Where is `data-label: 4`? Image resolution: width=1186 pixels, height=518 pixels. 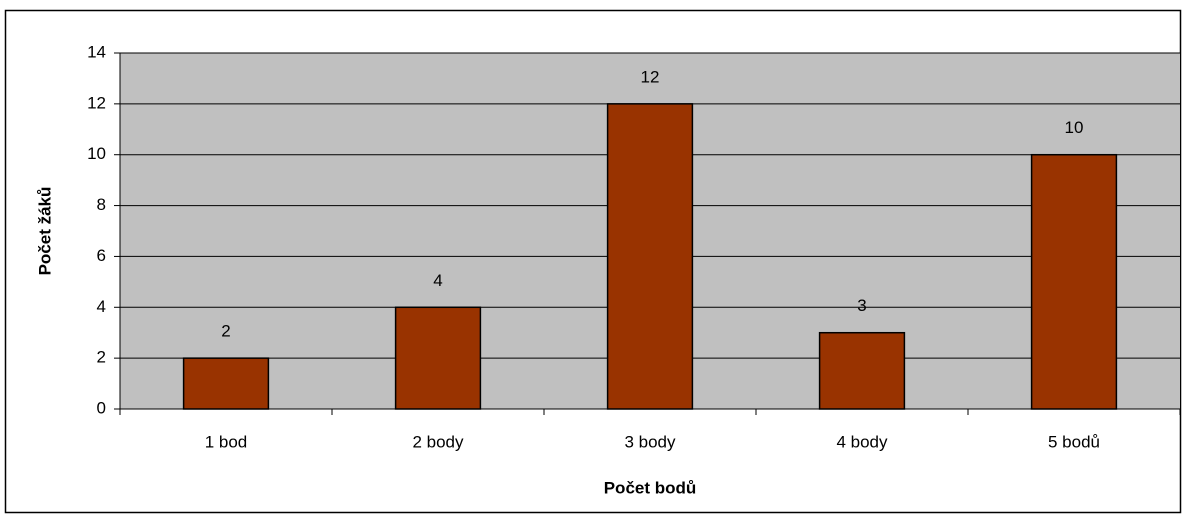
data-label: 4 is located at coordinates (437, 280).